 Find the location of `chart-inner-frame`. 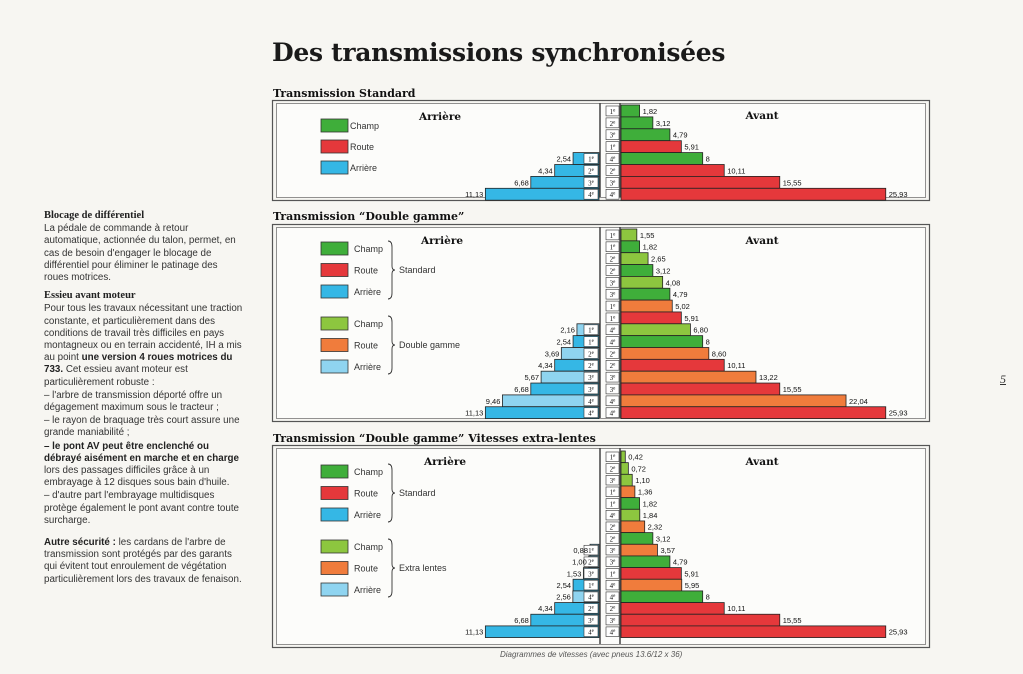

chart-inner-frame is located at coordinates (601, 150).